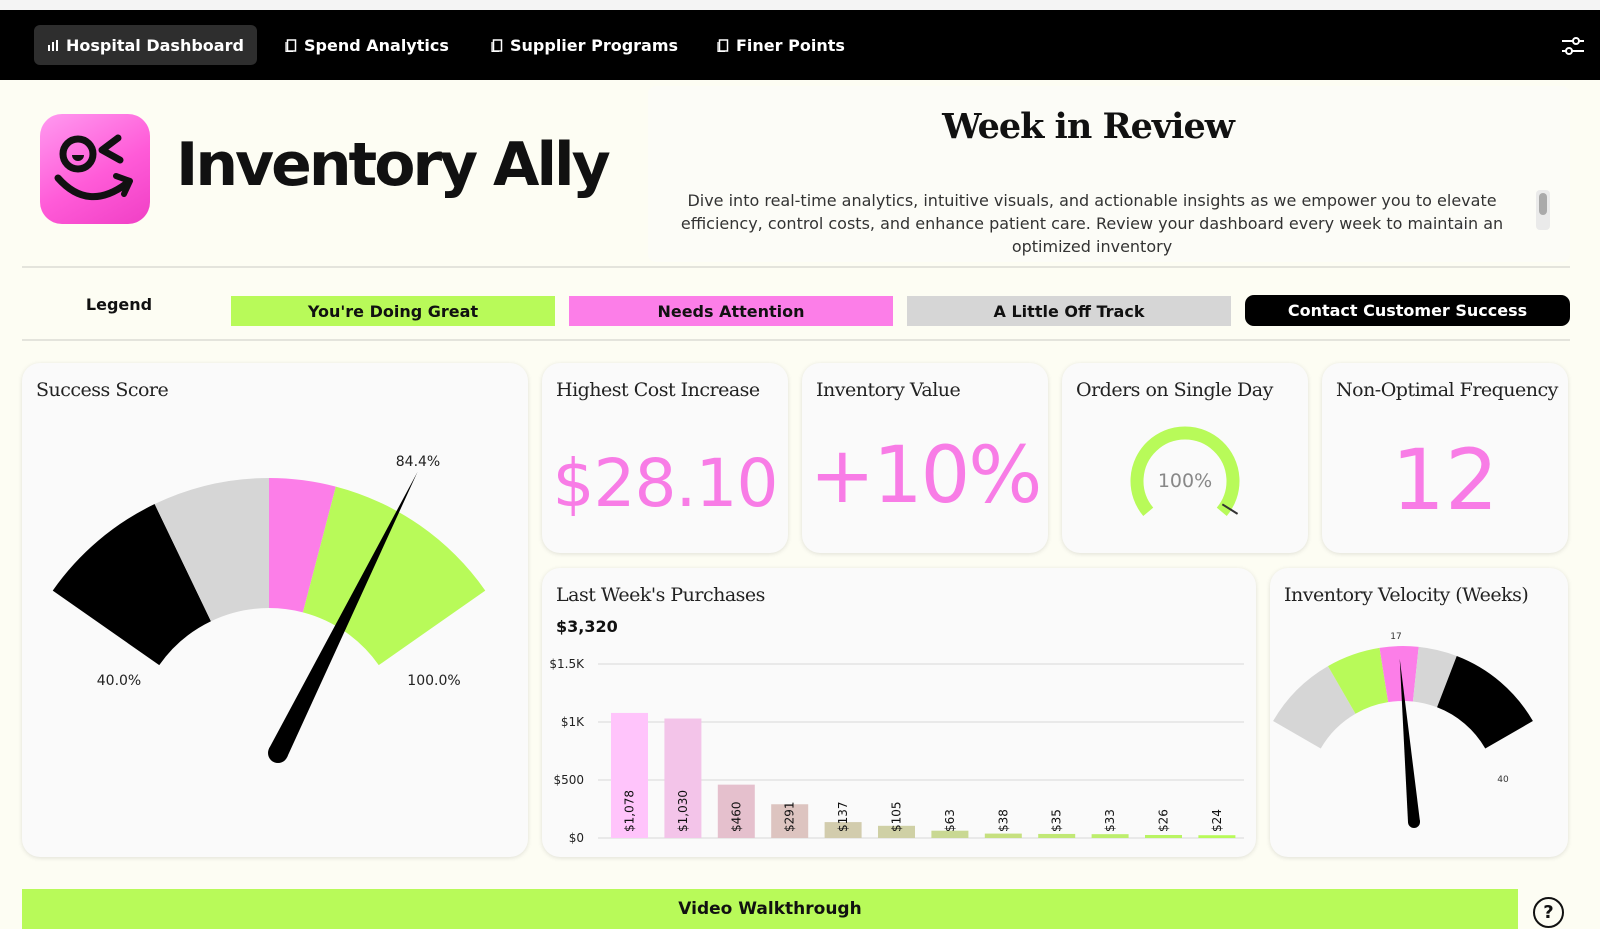 The image size is (1600, 929). Describe the element at coordinates (1395, 637) in the screenshot. I see `velocity-value-label: 17` at that location.